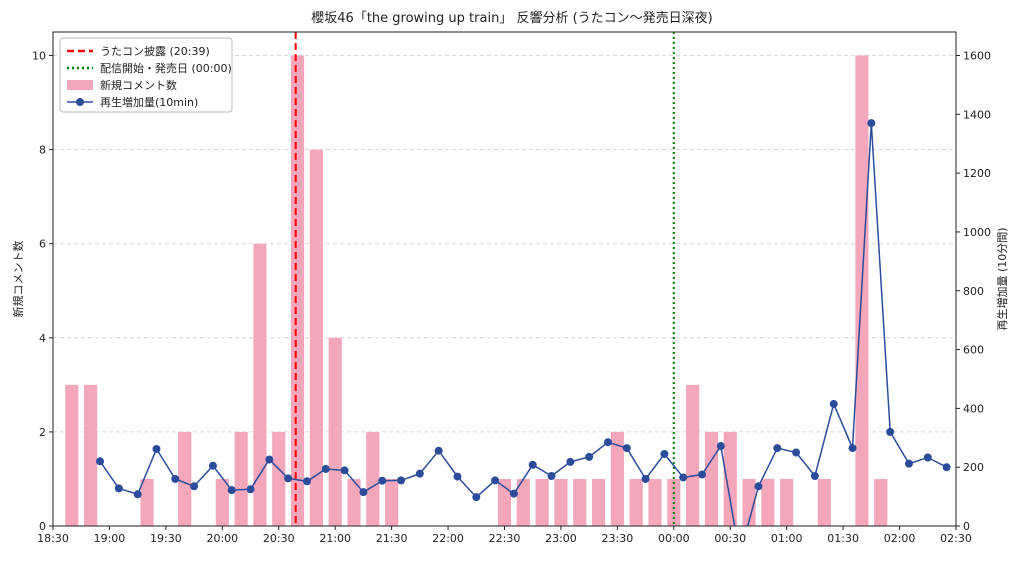  What do you see at coordinates (80, 102) in the screenshot?
I see `legend-swatch-plays-marker` at bounding box center [80, 102].